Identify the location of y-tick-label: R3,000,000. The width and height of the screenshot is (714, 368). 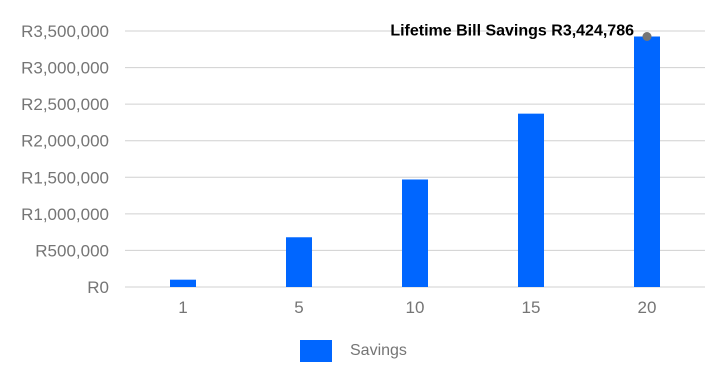
(65, 68).